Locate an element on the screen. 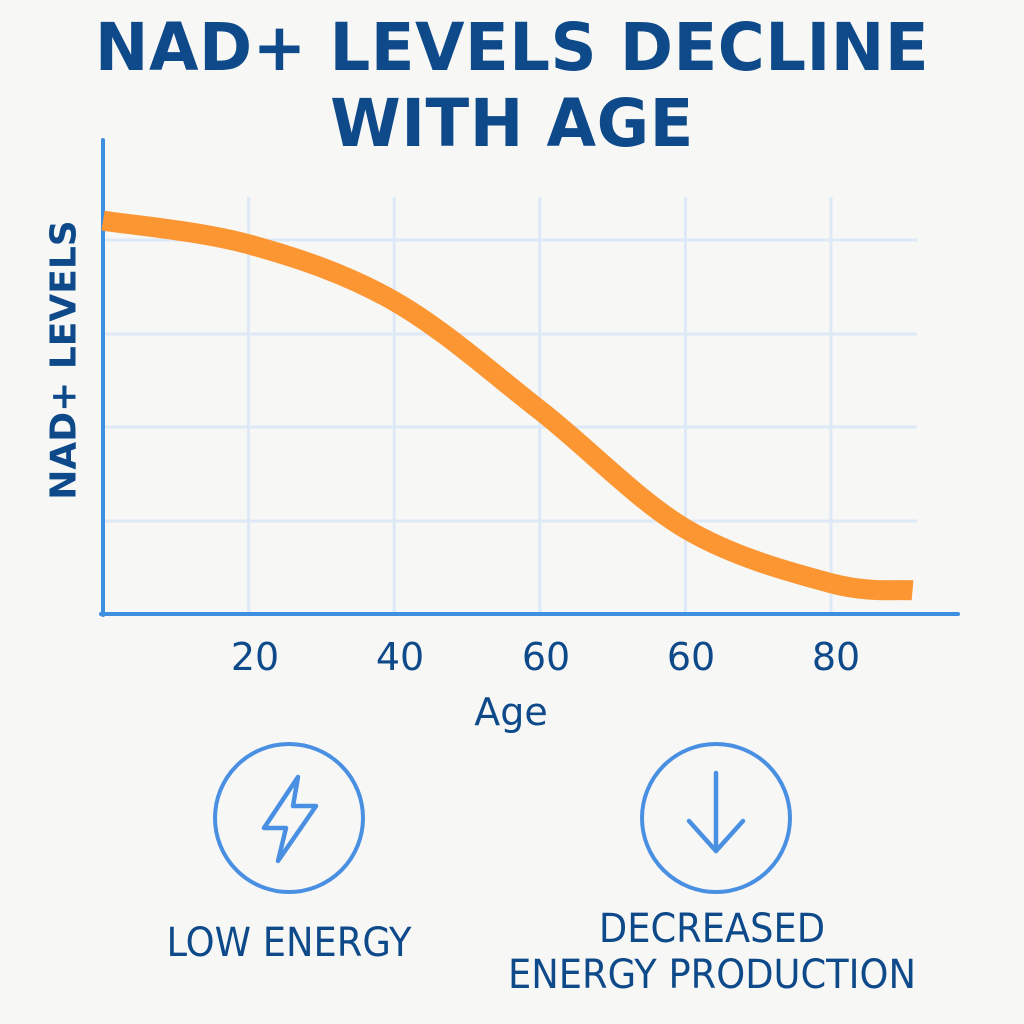 The height and width of the screenshot is (1024, 1024). title-line-1: NAD+ LEVELS DECLINE is located at coordinates (512, 47).